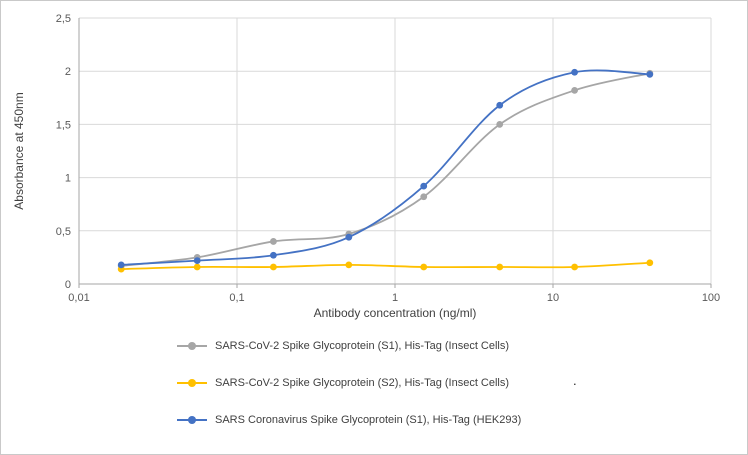  Describe the element at coordinates (395, 298) in the screenshot. I see `x-tick-label: 1` at that location.